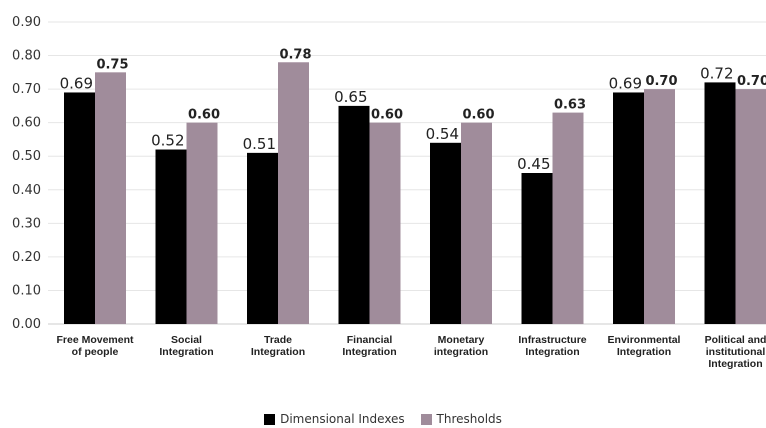 The width and height of the screenshot is (766, 428). I want to click on y-tick-label: 0.00, so click(26, 324).